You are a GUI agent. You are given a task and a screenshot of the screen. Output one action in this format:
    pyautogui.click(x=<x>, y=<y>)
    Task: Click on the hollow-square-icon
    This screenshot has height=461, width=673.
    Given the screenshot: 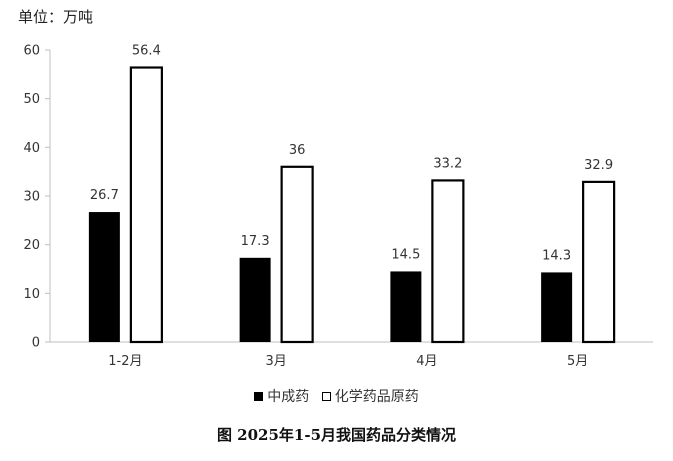 What is the action you would take?
    pyautogui.click(x=326, y=396)
    